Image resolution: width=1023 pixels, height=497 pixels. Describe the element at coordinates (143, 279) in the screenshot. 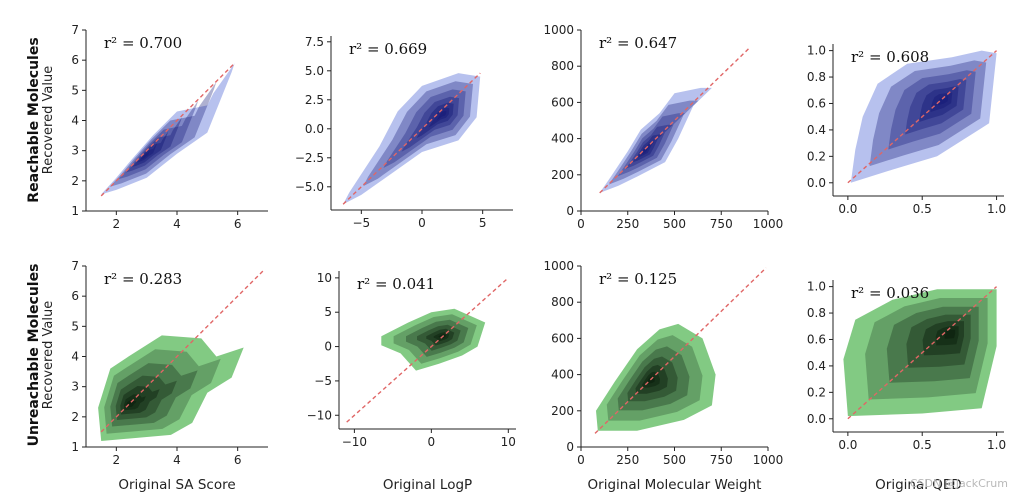

I see `r2-annotation: r² = 0.283` at that location.